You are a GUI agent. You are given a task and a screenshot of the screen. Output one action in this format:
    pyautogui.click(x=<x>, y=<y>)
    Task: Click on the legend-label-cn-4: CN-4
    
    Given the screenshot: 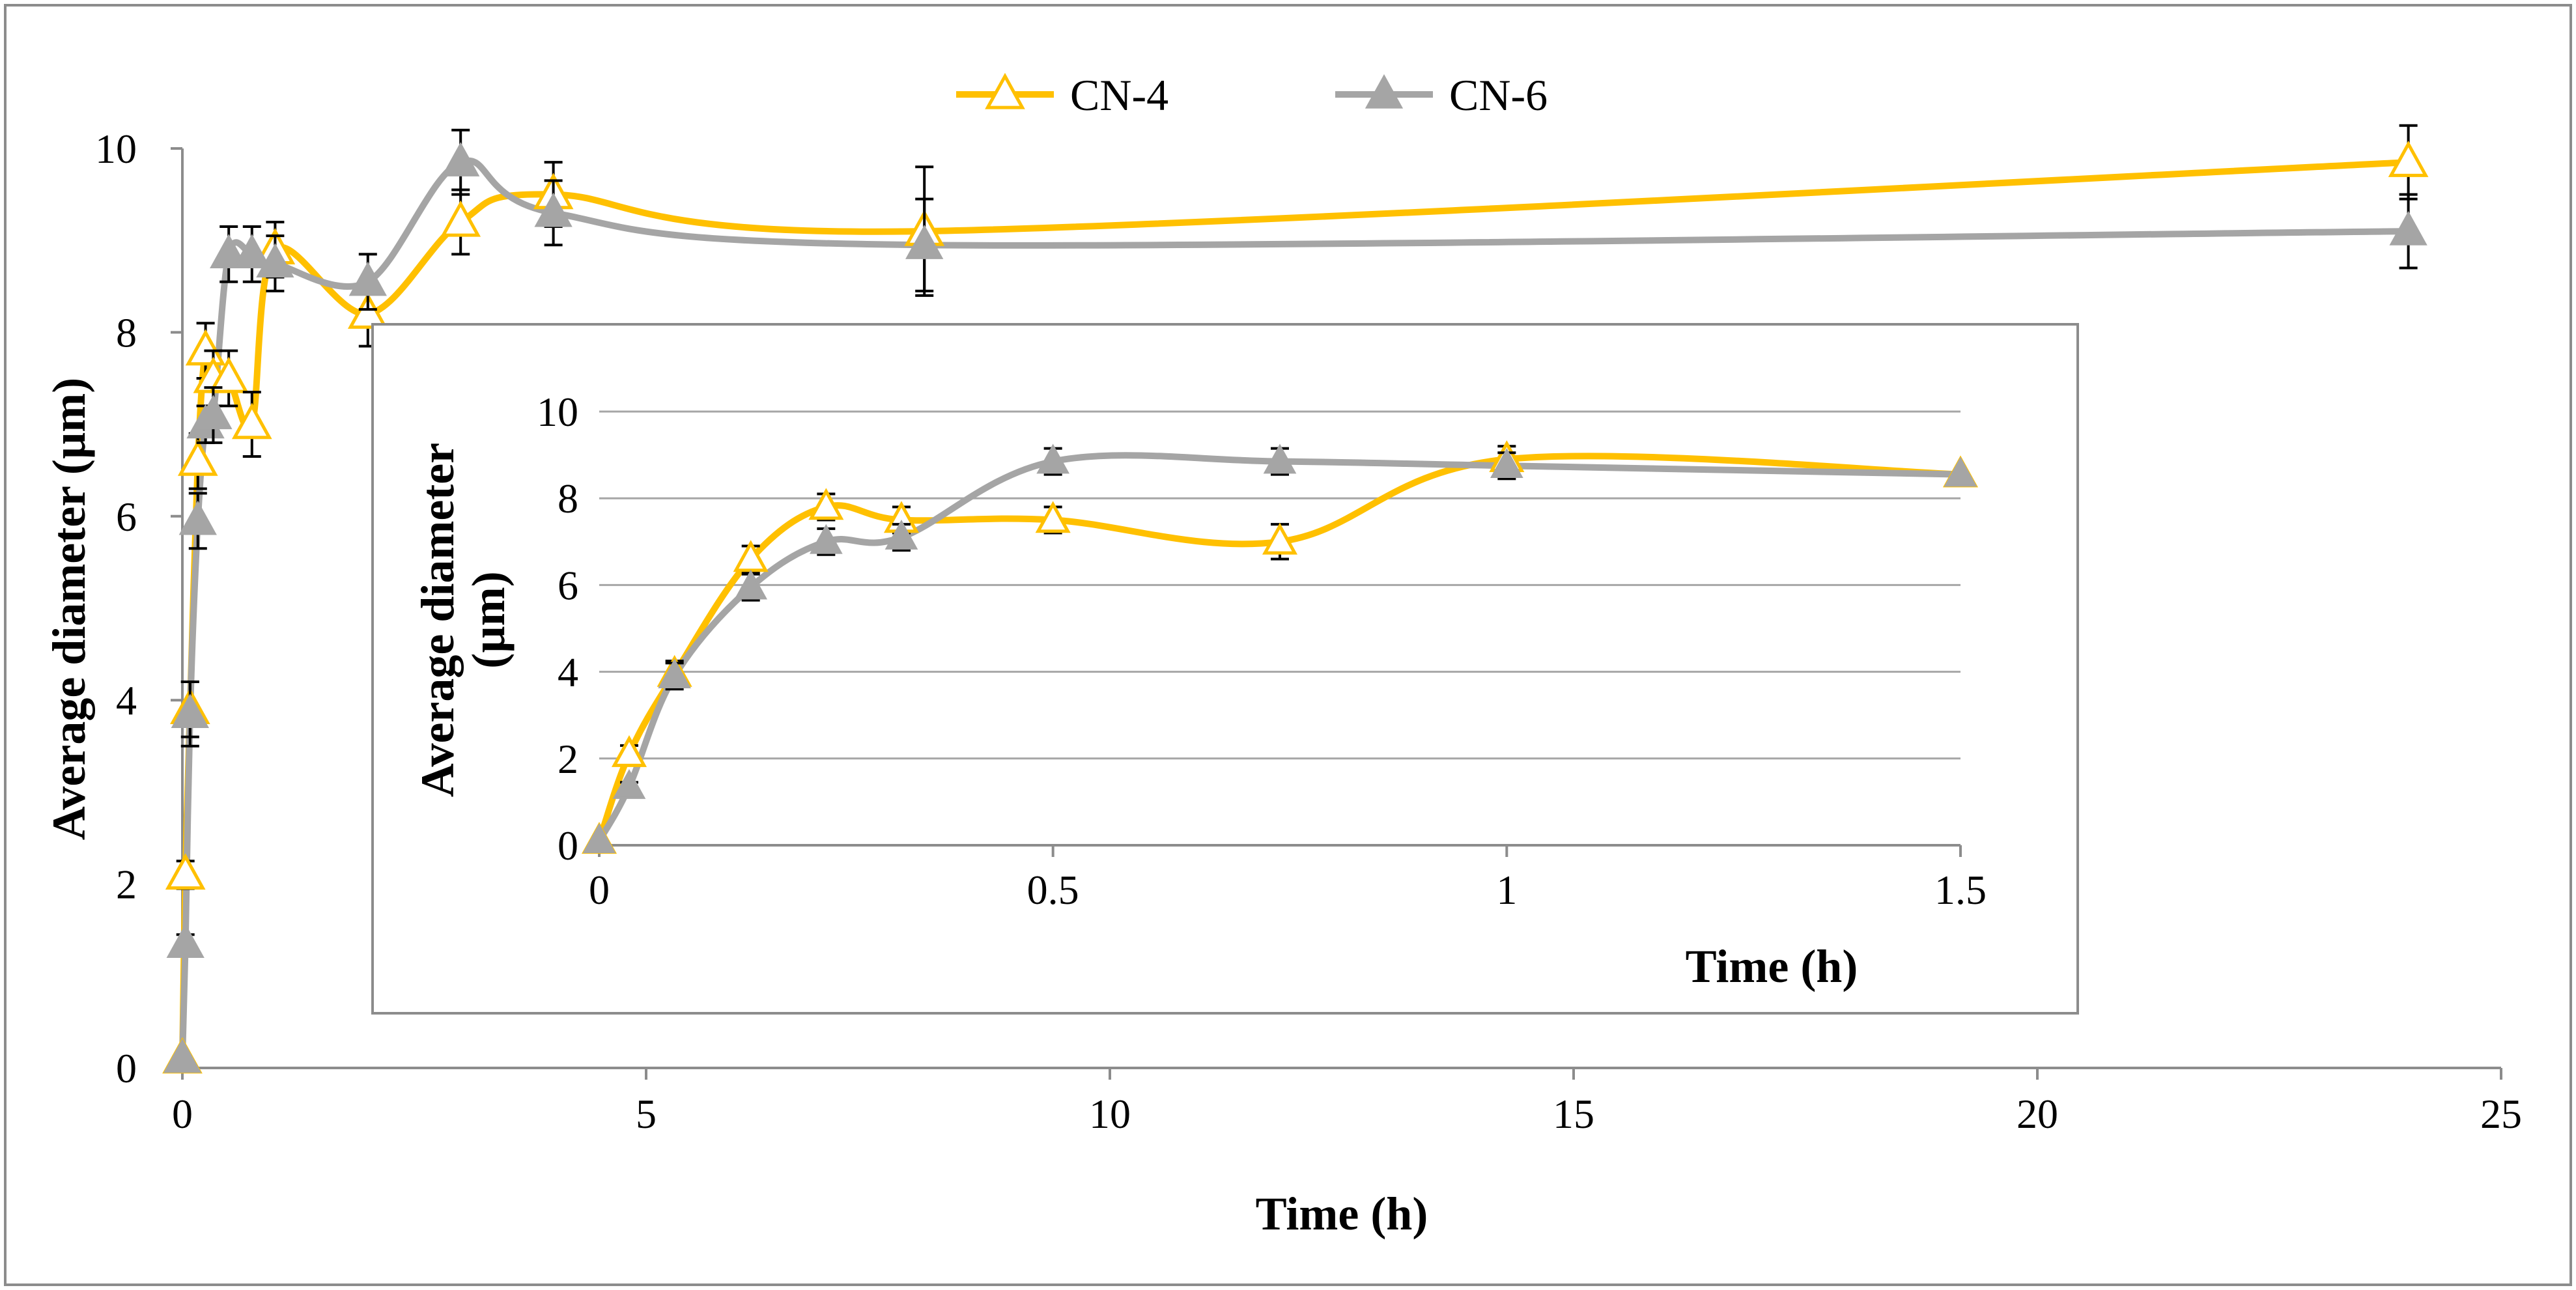 What is the action you would take?
    pyautogui.click(x=1119, y=95)
    